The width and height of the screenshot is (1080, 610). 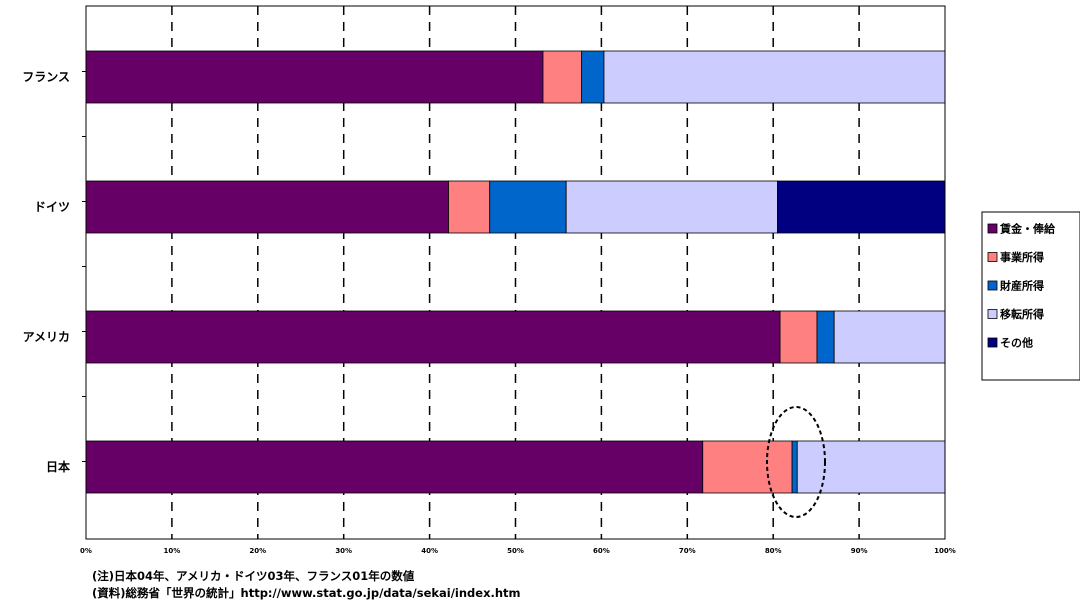 I want to click on category-label: アメリカ, so click(x=46, y=337).